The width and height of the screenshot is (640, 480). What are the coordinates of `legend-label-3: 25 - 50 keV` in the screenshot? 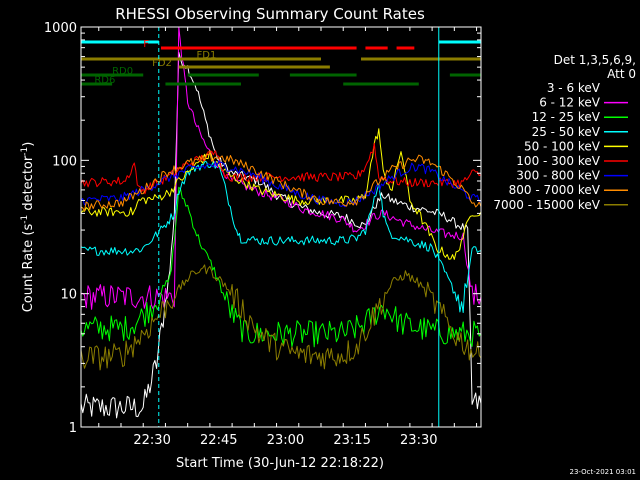 It's located at (566, 132).